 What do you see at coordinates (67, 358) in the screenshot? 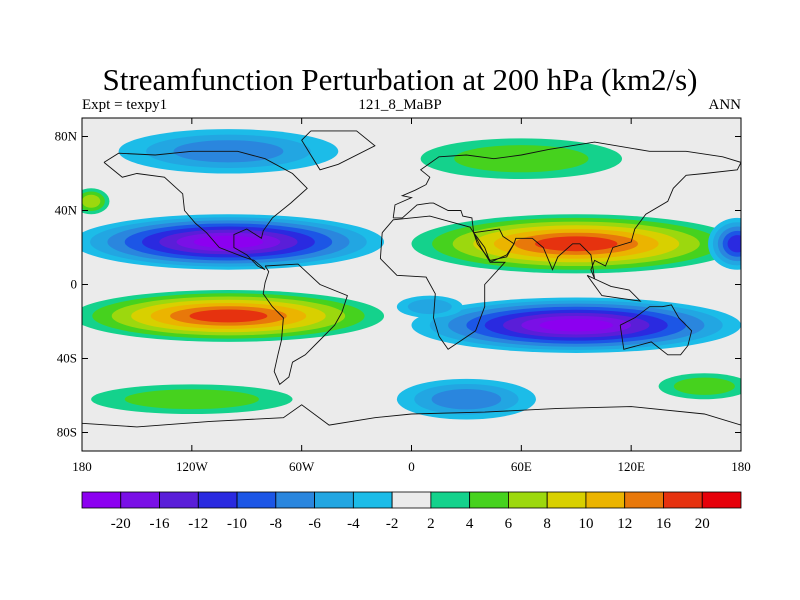
I see `lat-tick-label: 40S` at bounding box center [67, 358].